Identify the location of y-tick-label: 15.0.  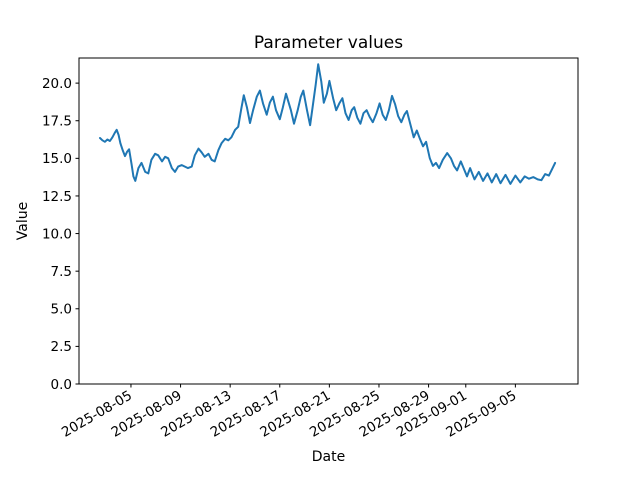
(57, 159).